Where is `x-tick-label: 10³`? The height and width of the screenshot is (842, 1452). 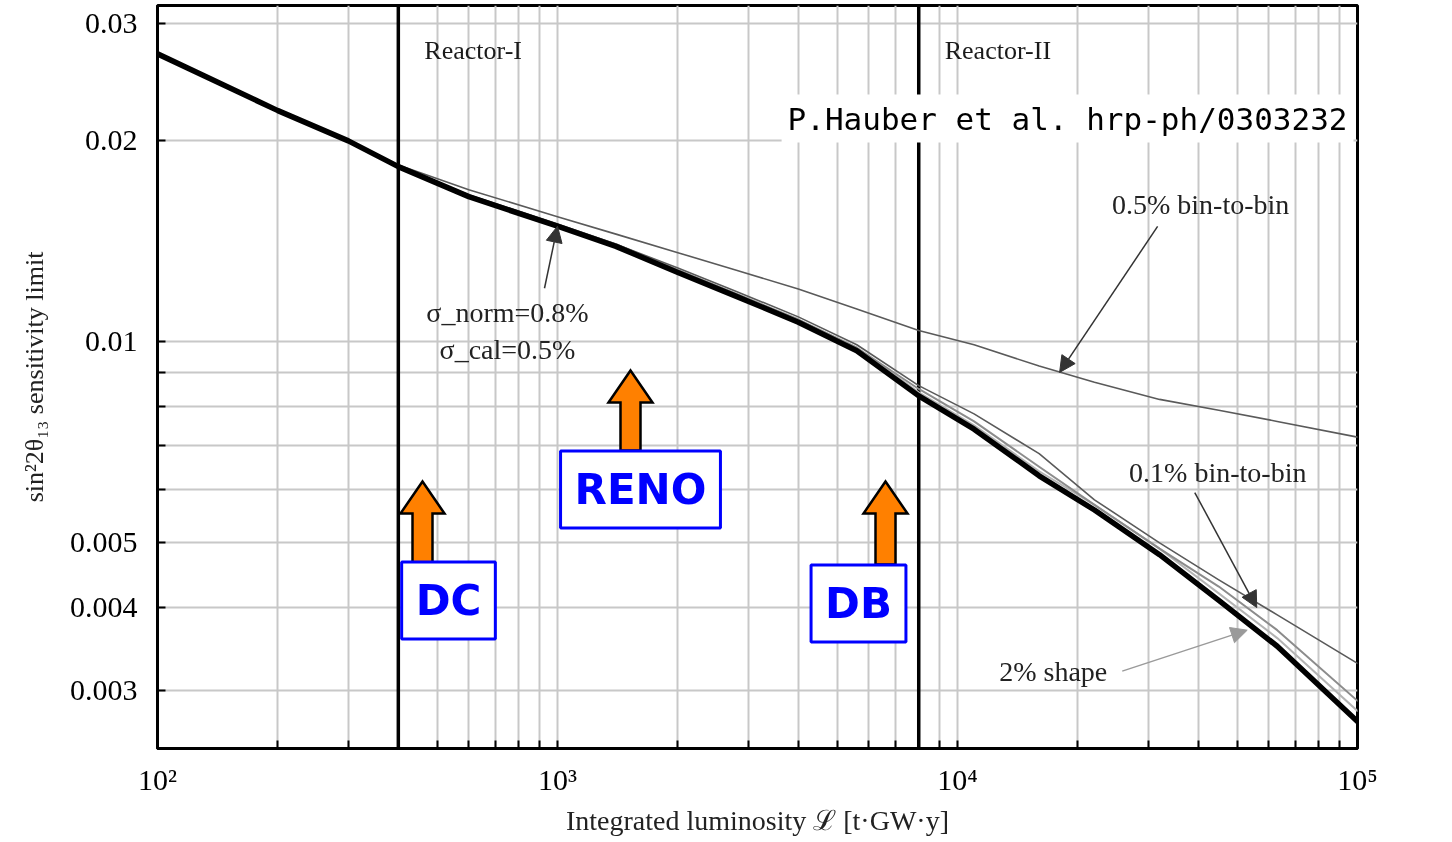
x-tick-label: 10³ is located at coordinates (557, 779).